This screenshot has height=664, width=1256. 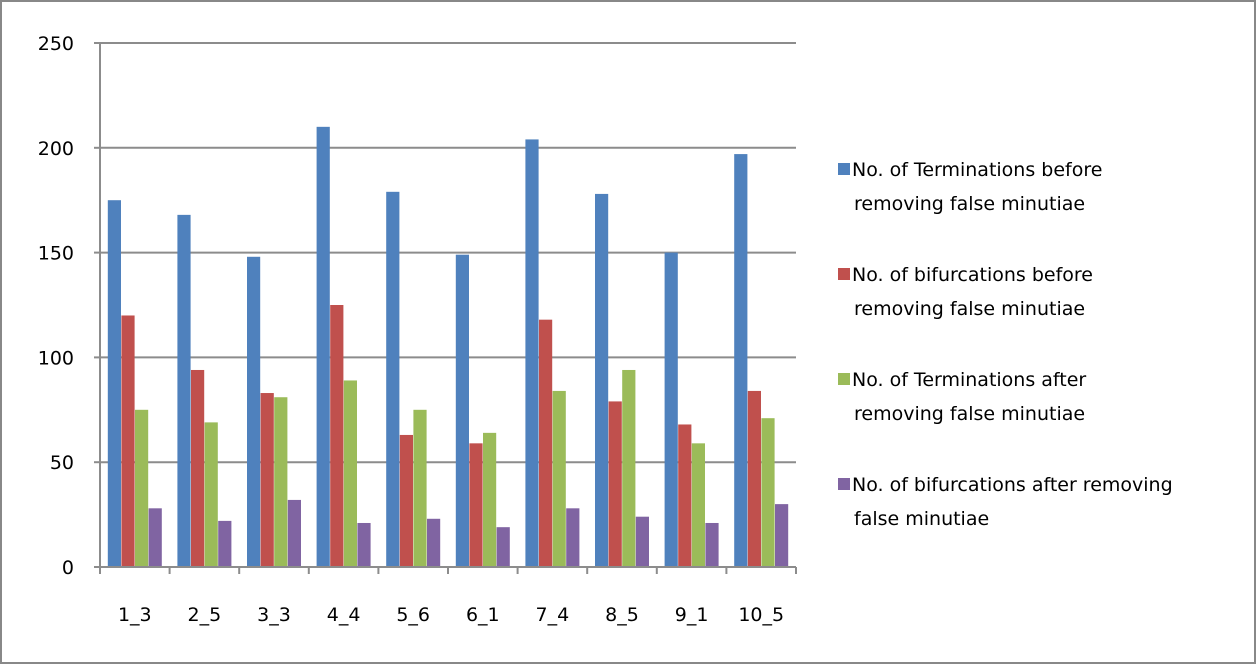 What do you see at coordinates (483, 615) in the screenshot?
I see `x-tick-label: 6_1` at bounding box center [483, 615].